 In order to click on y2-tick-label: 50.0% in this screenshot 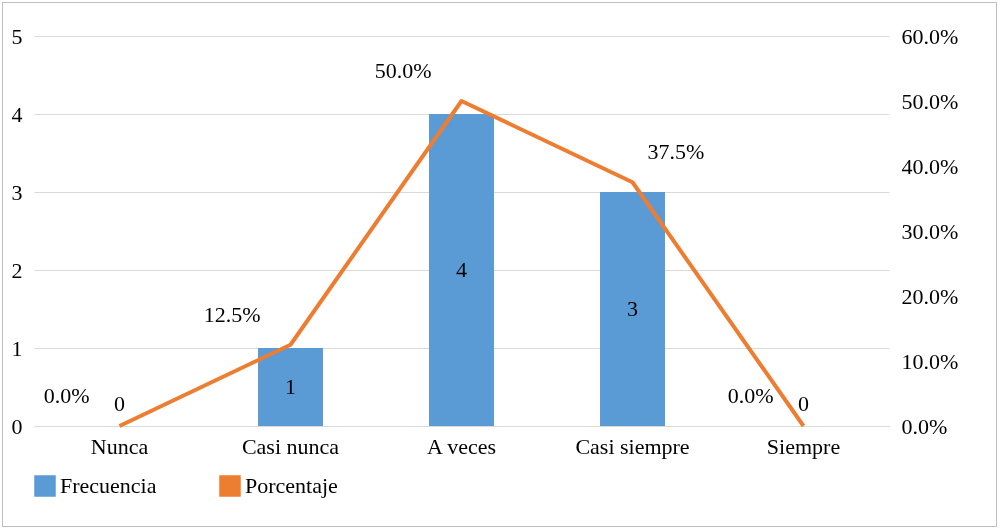, I will do `click(930, 101)`.